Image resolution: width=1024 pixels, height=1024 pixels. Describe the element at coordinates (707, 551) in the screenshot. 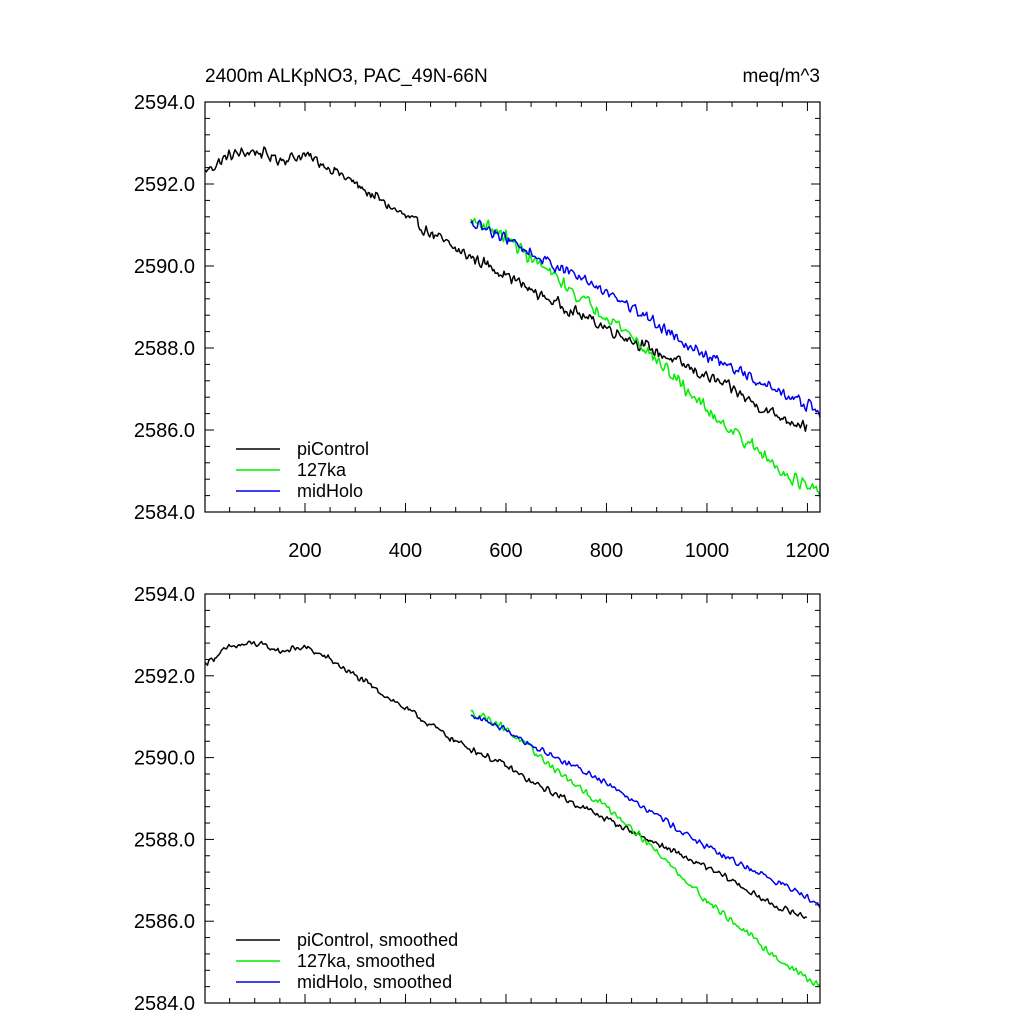

I see `x-tick-label: 1000` at that location.